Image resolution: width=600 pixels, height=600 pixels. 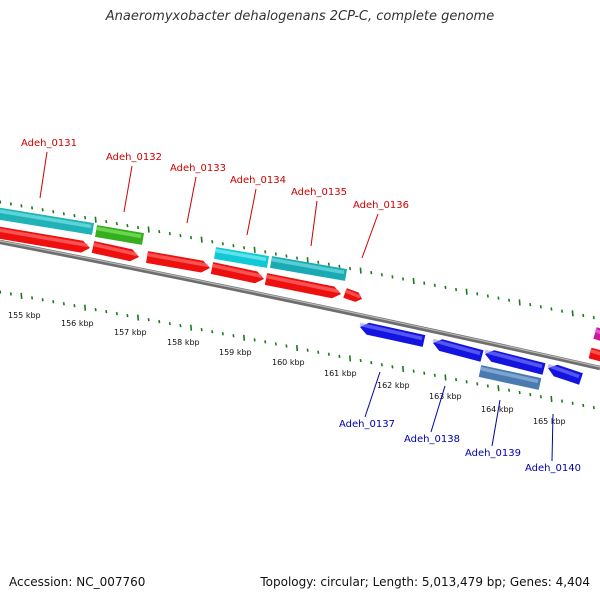 I want to click on kbp-label: 164 kbp, so click(x=497, y=409).